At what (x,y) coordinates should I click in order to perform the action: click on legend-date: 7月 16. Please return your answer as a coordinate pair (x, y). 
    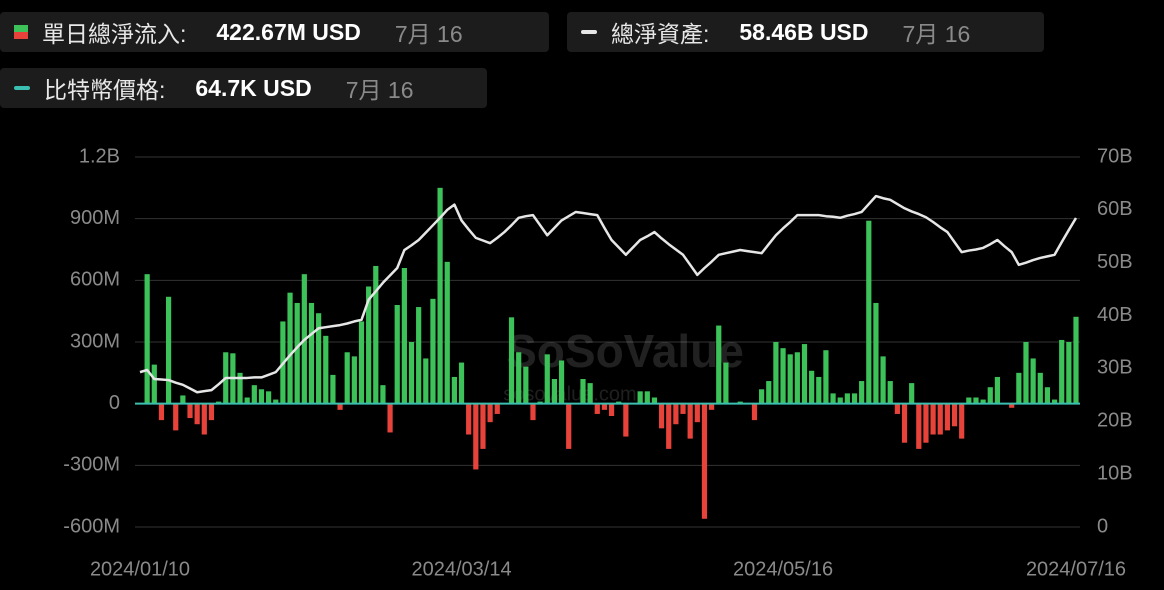
    Looking at the image, I should click on (379, 90).